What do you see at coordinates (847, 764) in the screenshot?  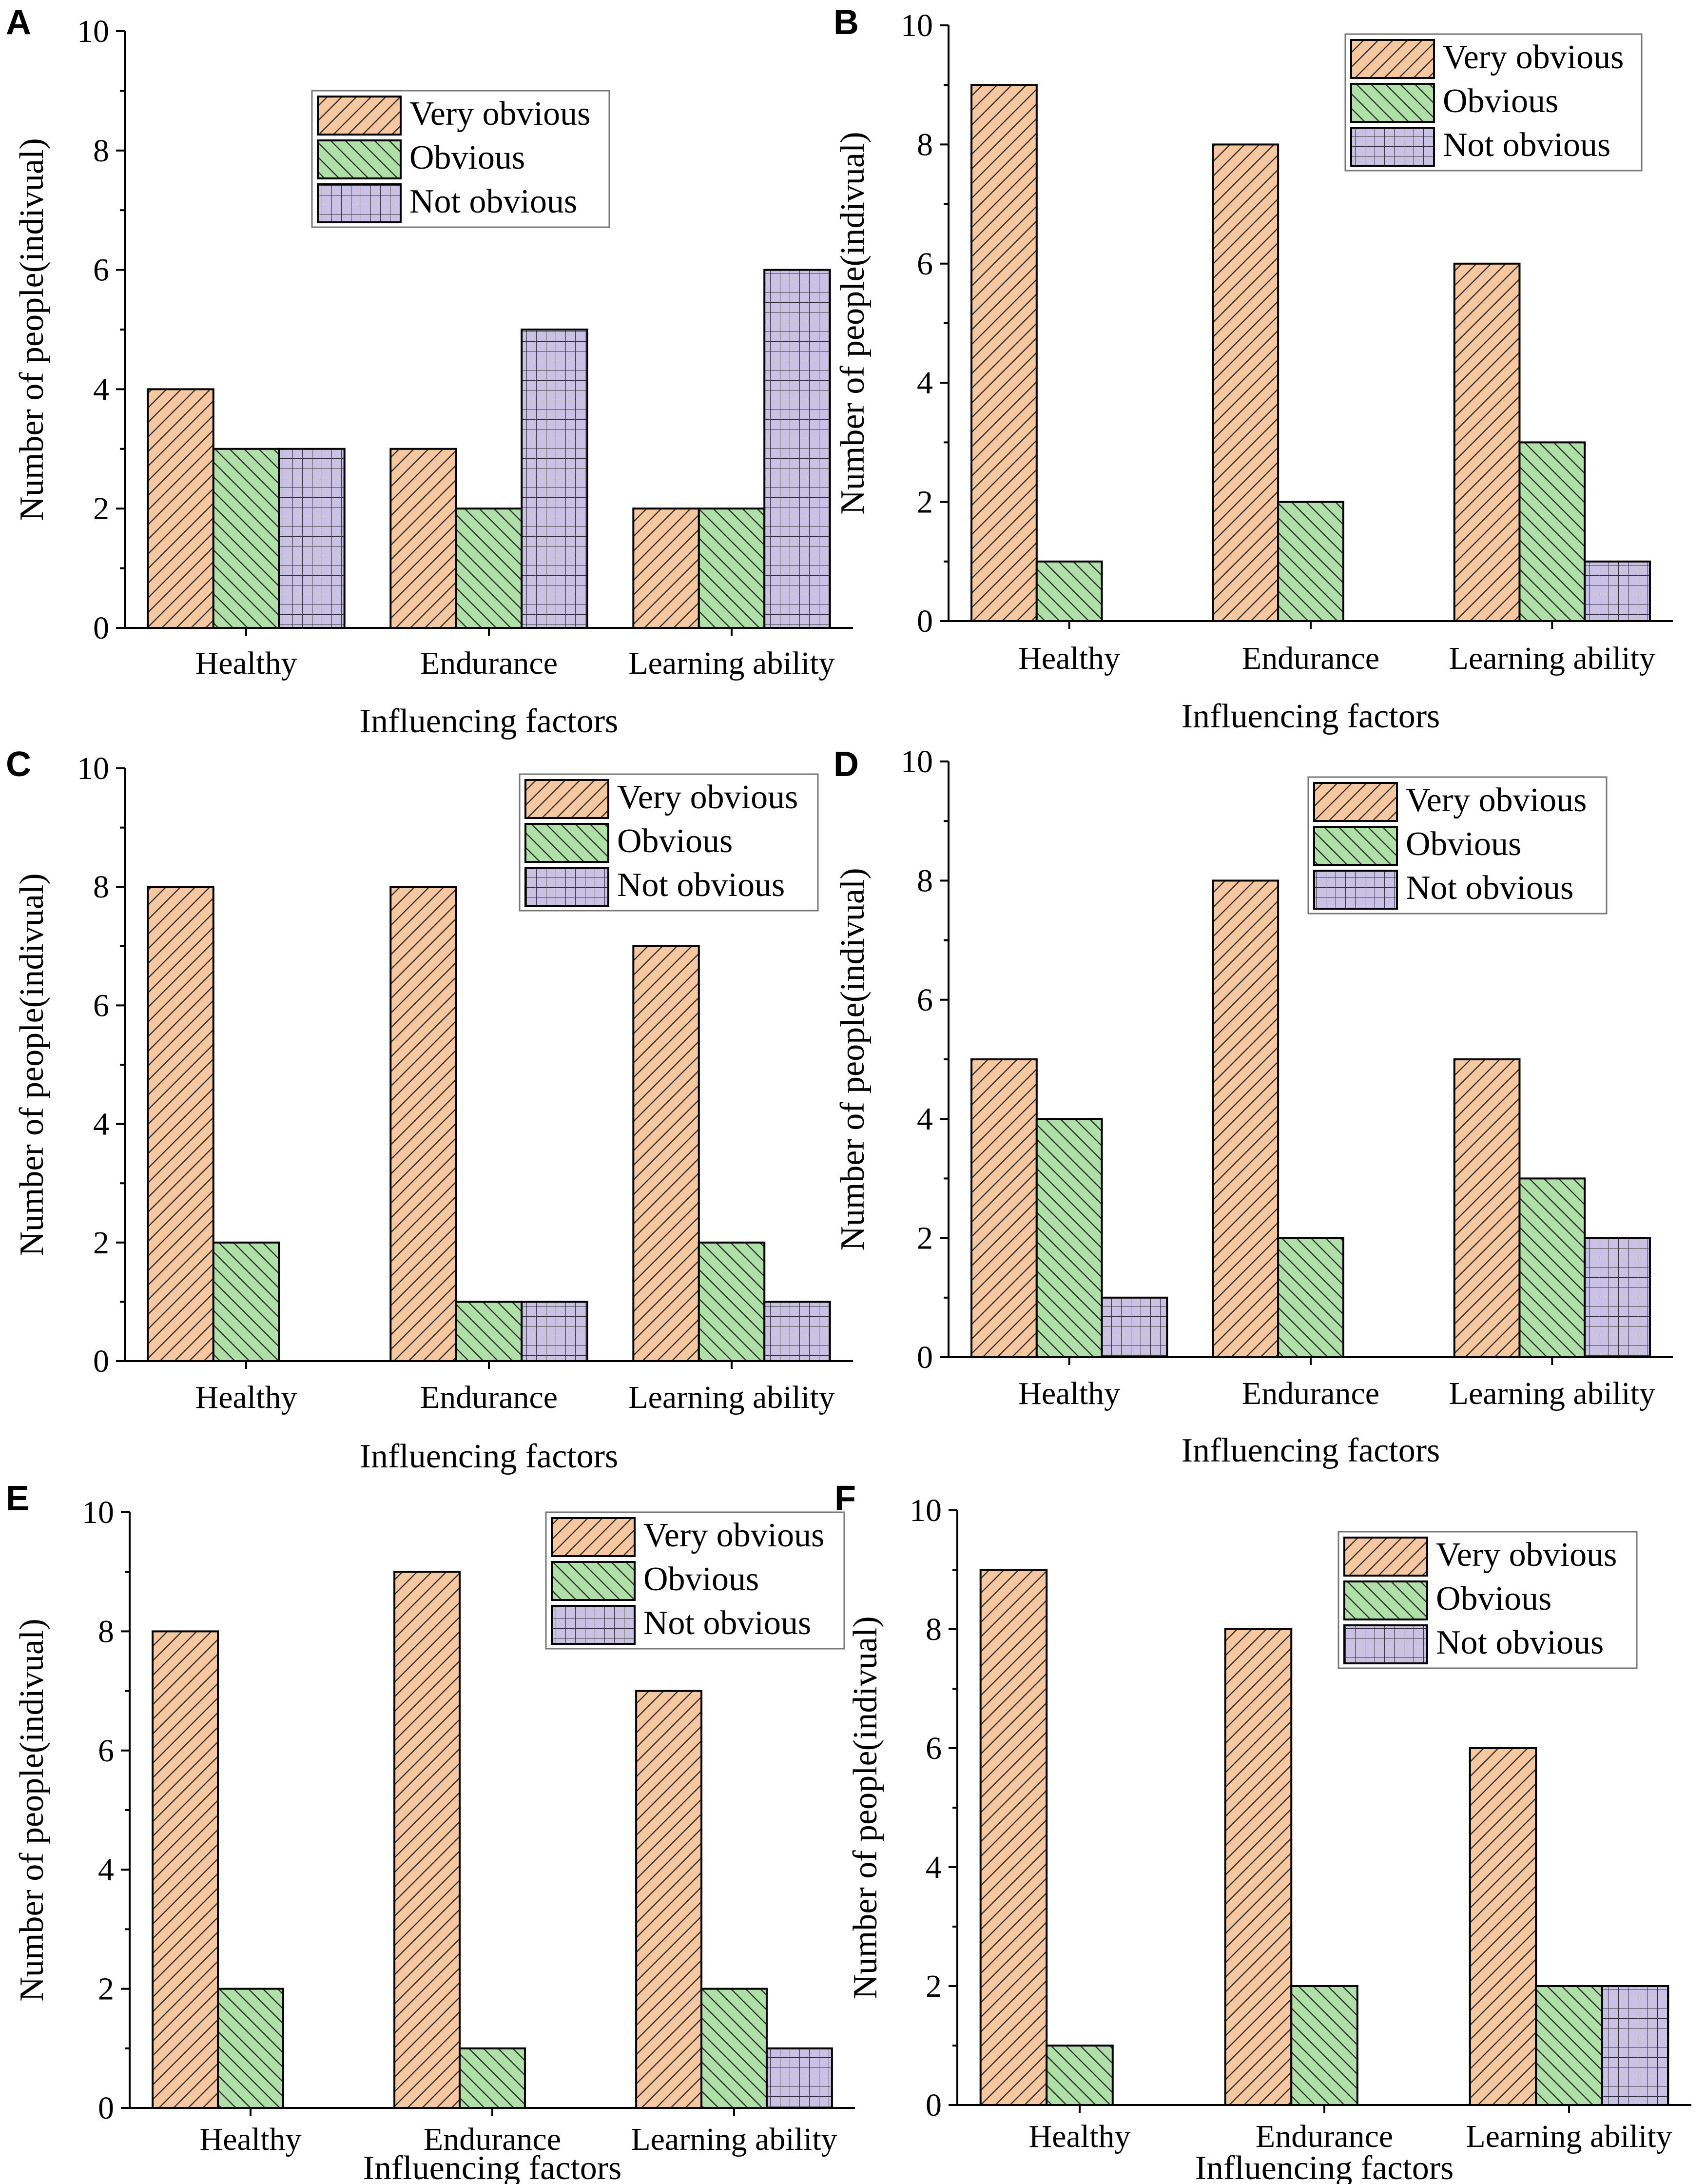 I see `panel-letter-d: D` at bounding box center [847, 764].